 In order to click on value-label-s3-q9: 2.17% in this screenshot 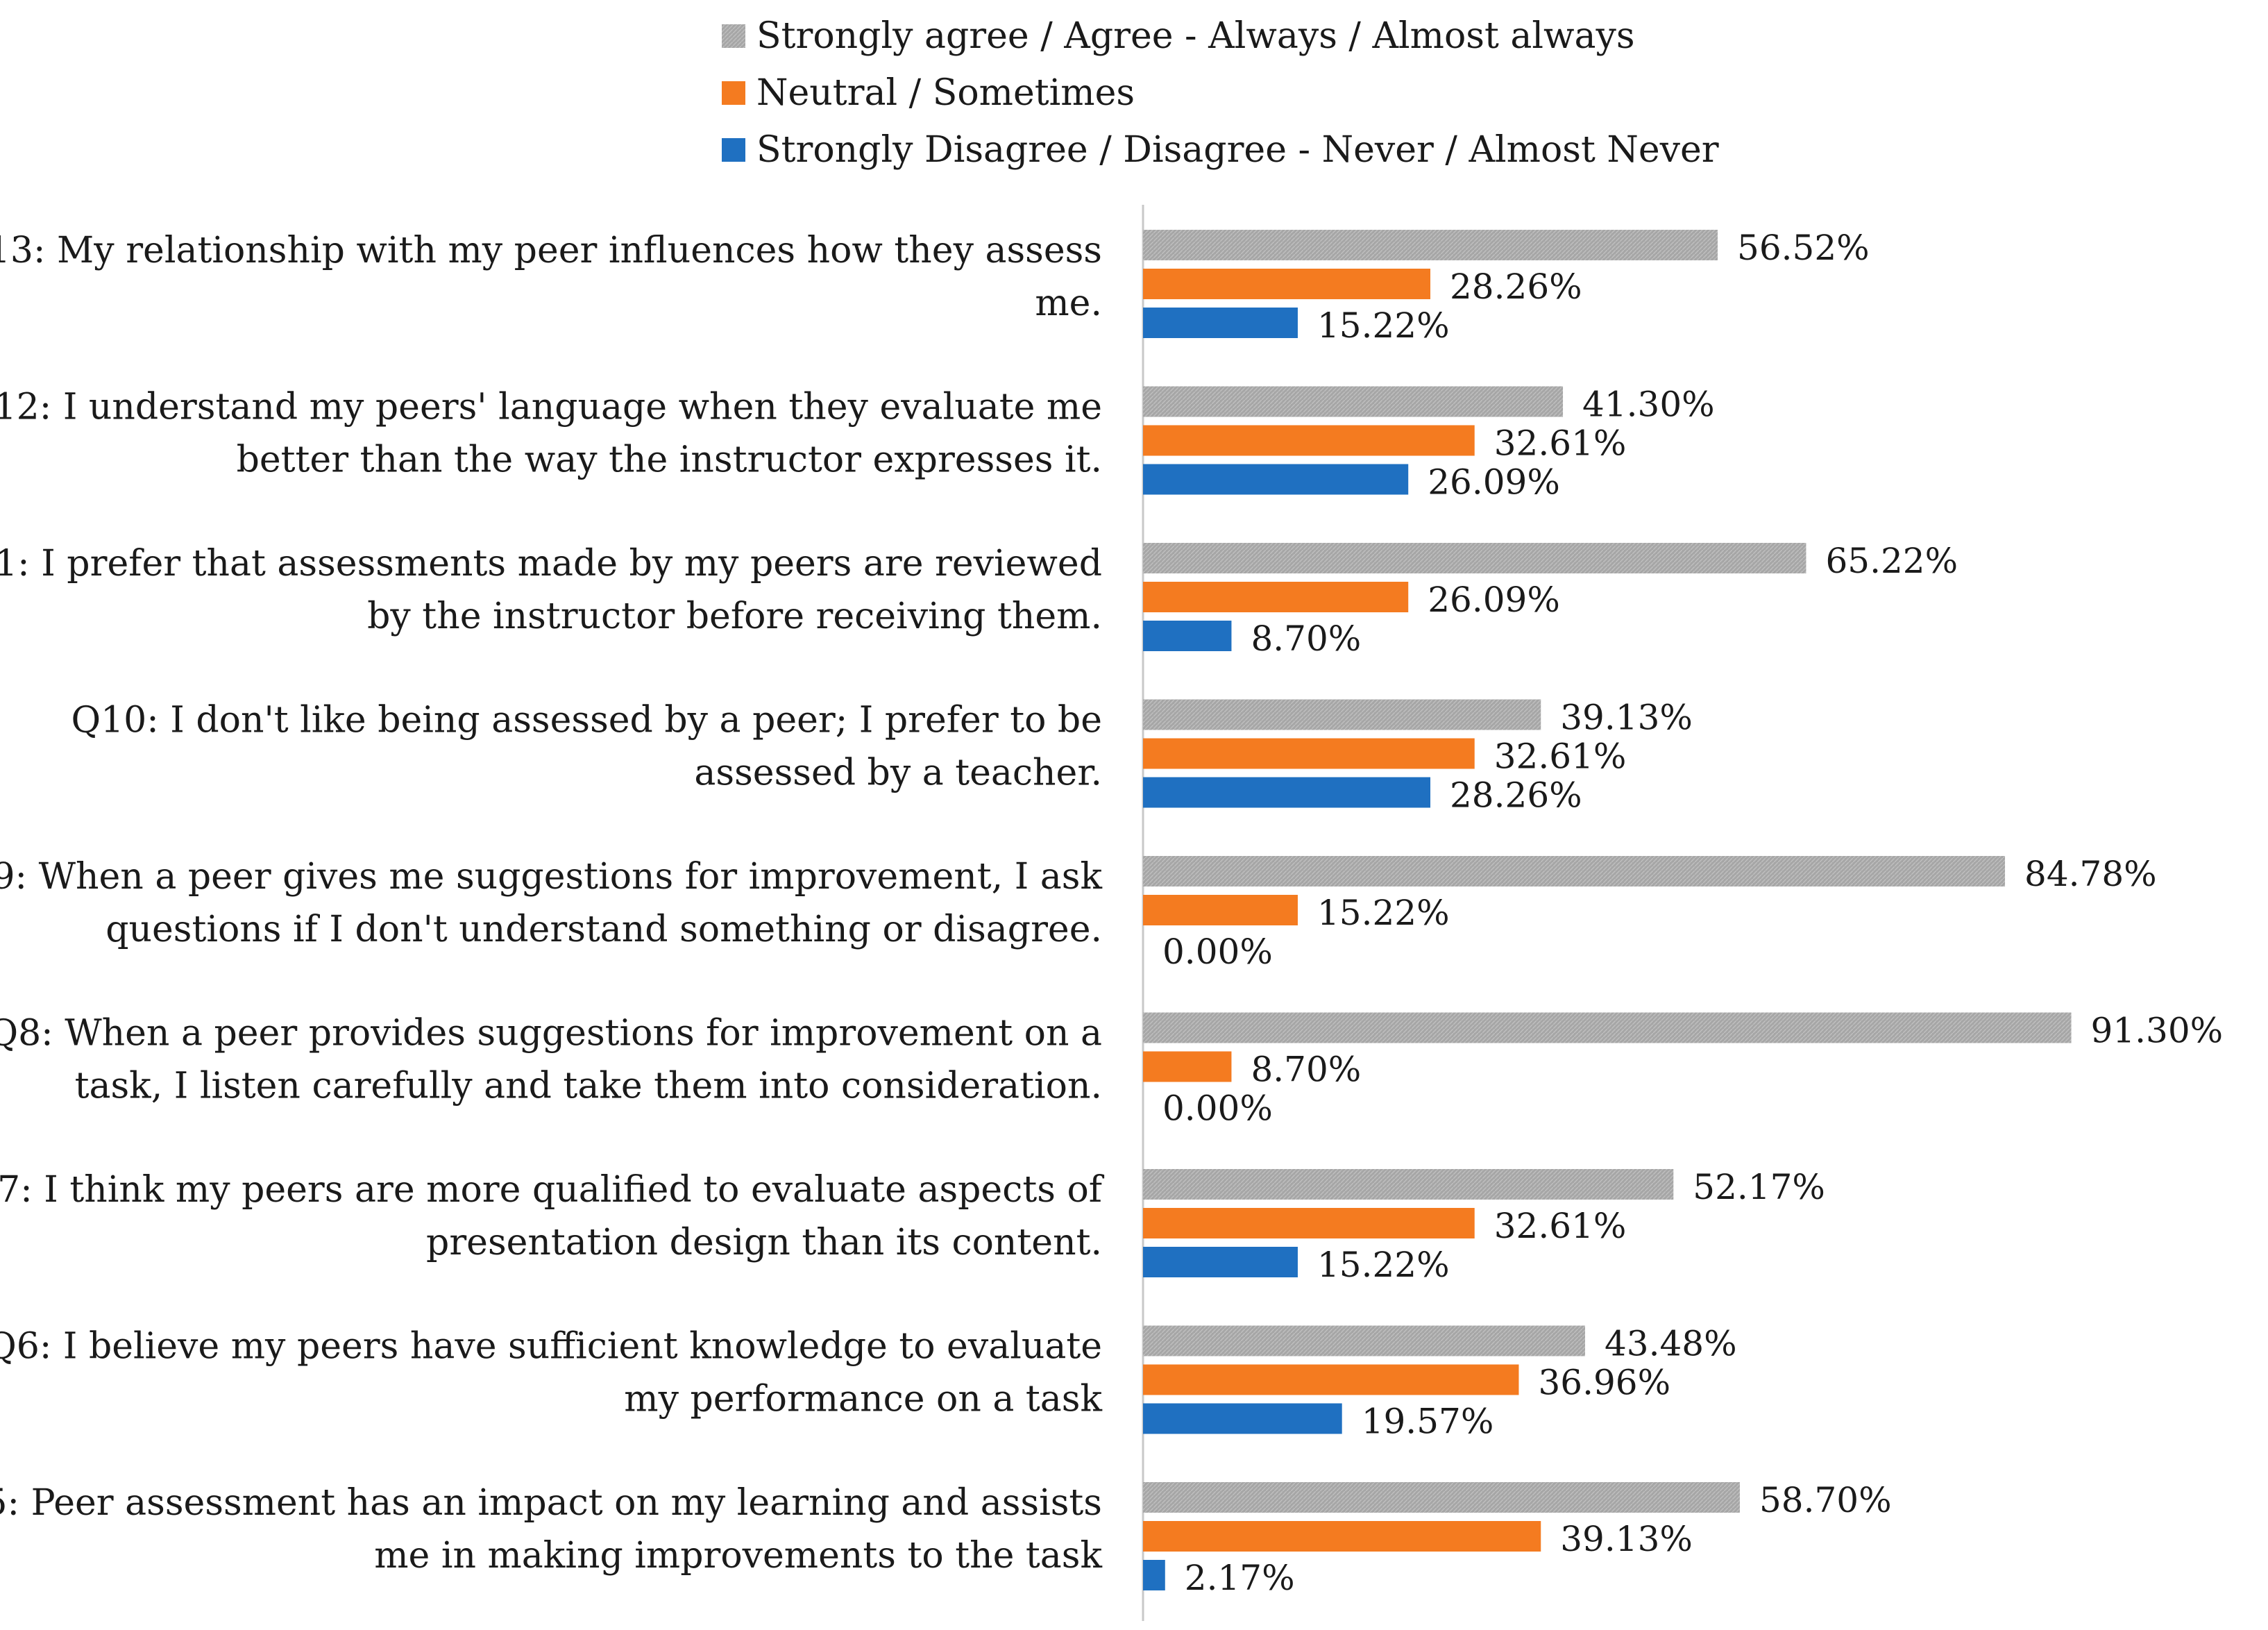, I will do `click(1240, 1578)`.